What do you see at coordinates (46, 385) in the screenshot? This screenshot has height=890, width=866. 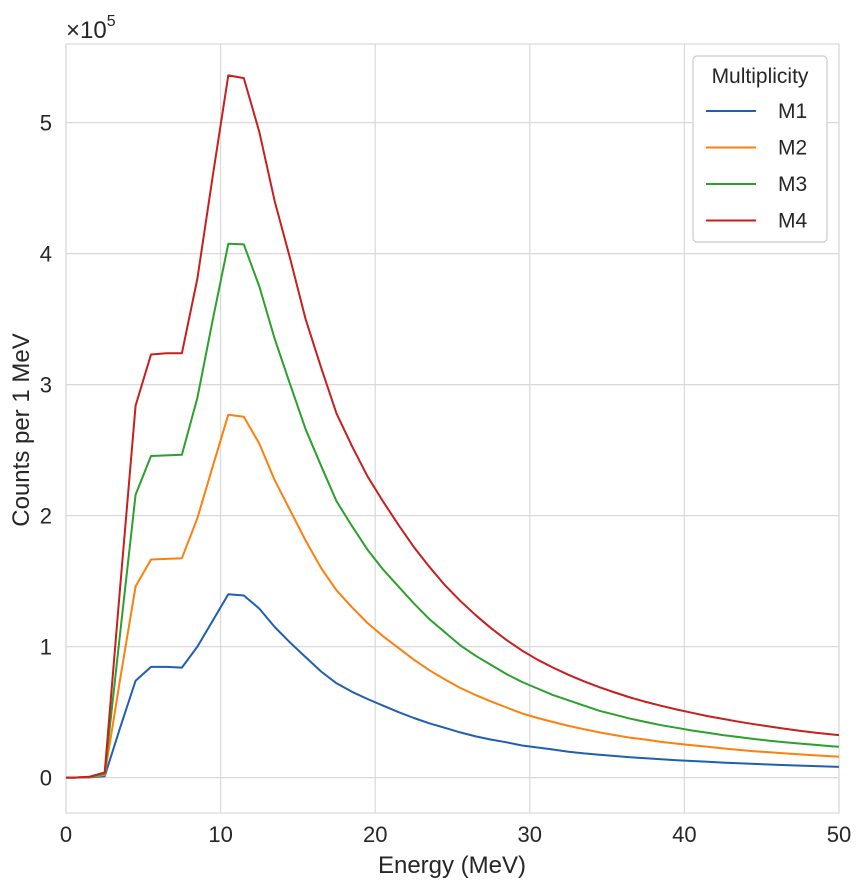 I see `y-tick-label: 3` at bounding box center [46, 385].